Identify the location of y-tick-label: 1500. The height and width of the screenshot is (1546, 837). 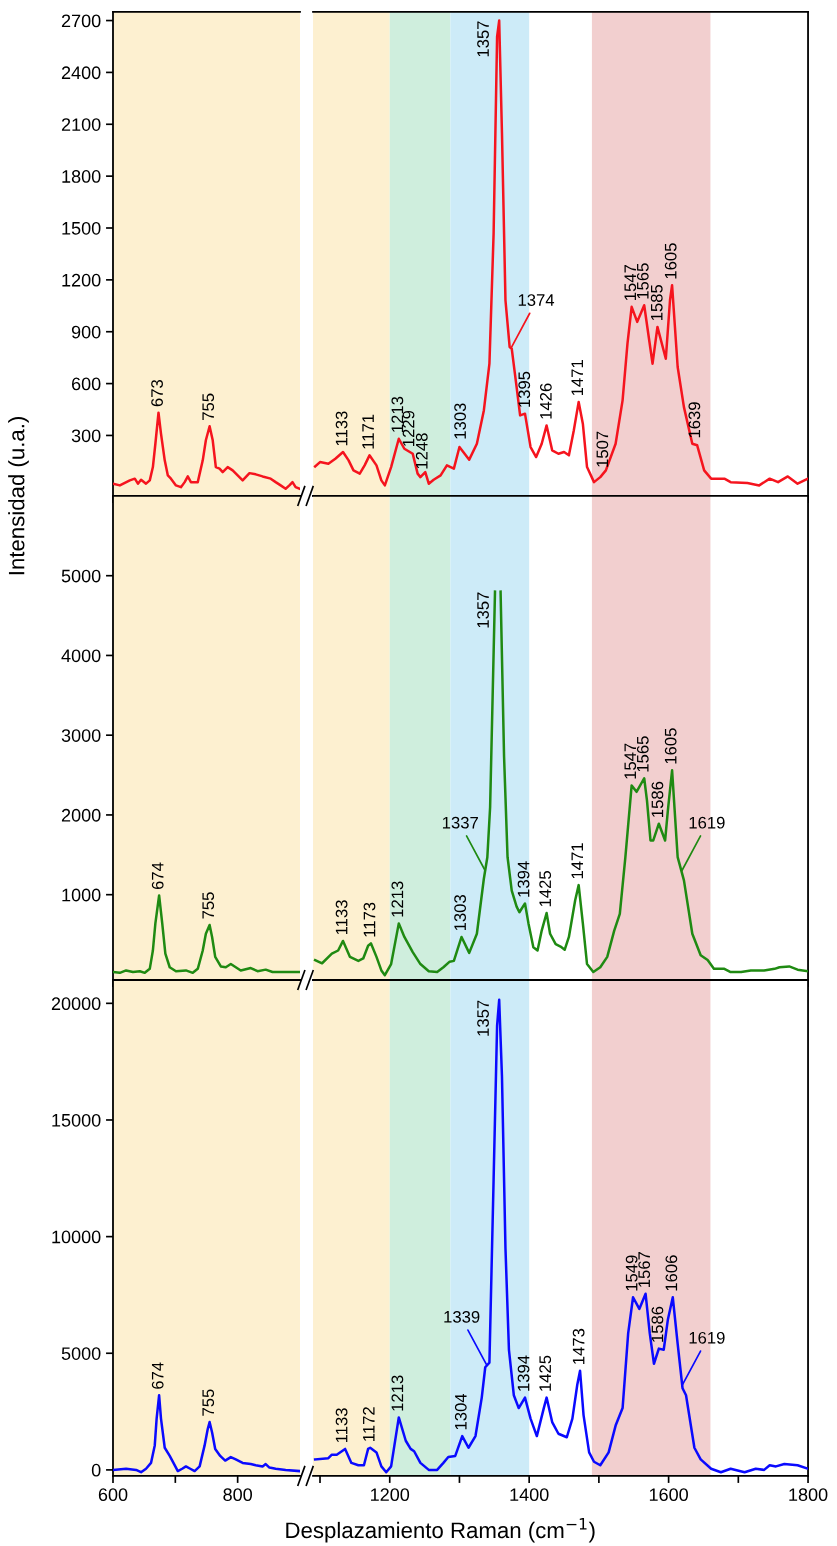
(81, 228).